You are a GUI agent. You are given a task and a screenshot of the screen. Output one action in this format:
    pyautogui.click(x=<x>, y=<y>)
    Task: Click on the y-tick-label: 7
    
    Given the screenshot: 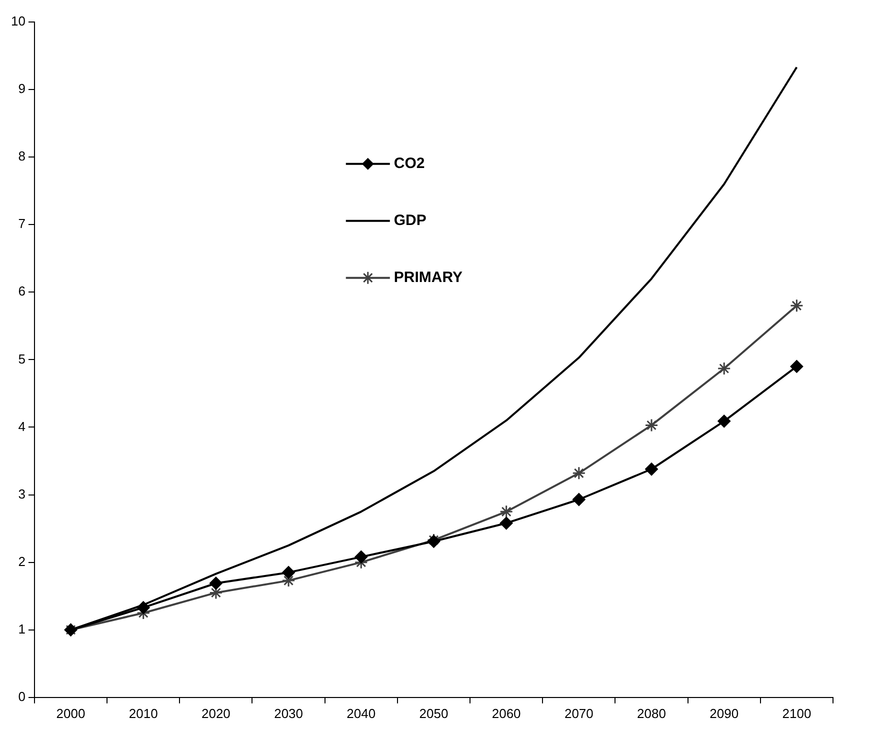 What is the action you would take?
    pyautogui.click(x=22, y=224)
    